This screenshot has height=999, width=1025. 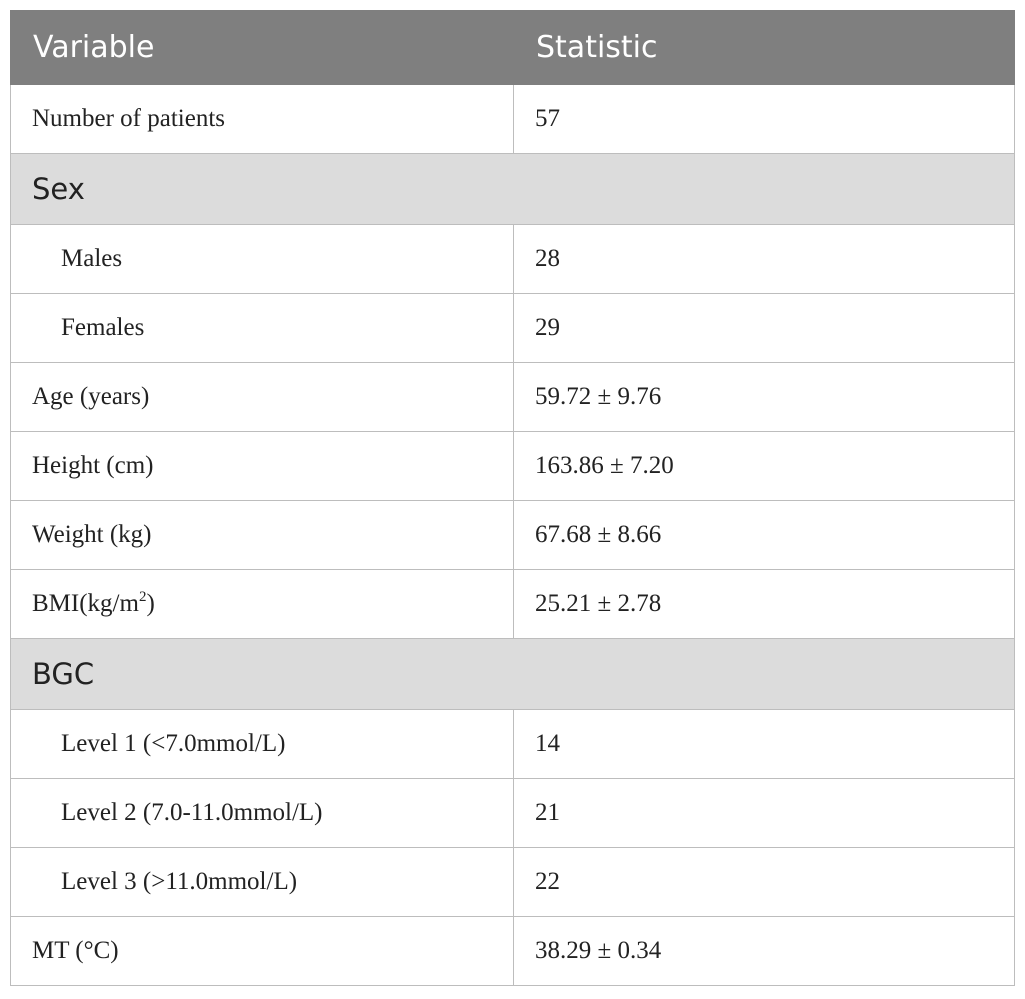 I want to click on bmi-label-suffix: ), so click(x=150, y=603).